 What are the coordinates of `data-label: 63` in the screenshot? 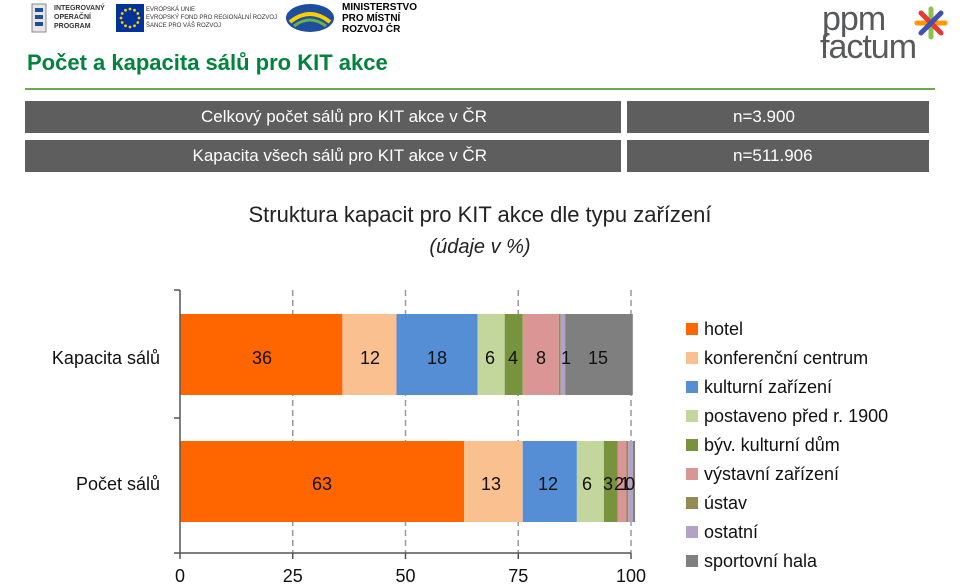 It's located at (322, 484).